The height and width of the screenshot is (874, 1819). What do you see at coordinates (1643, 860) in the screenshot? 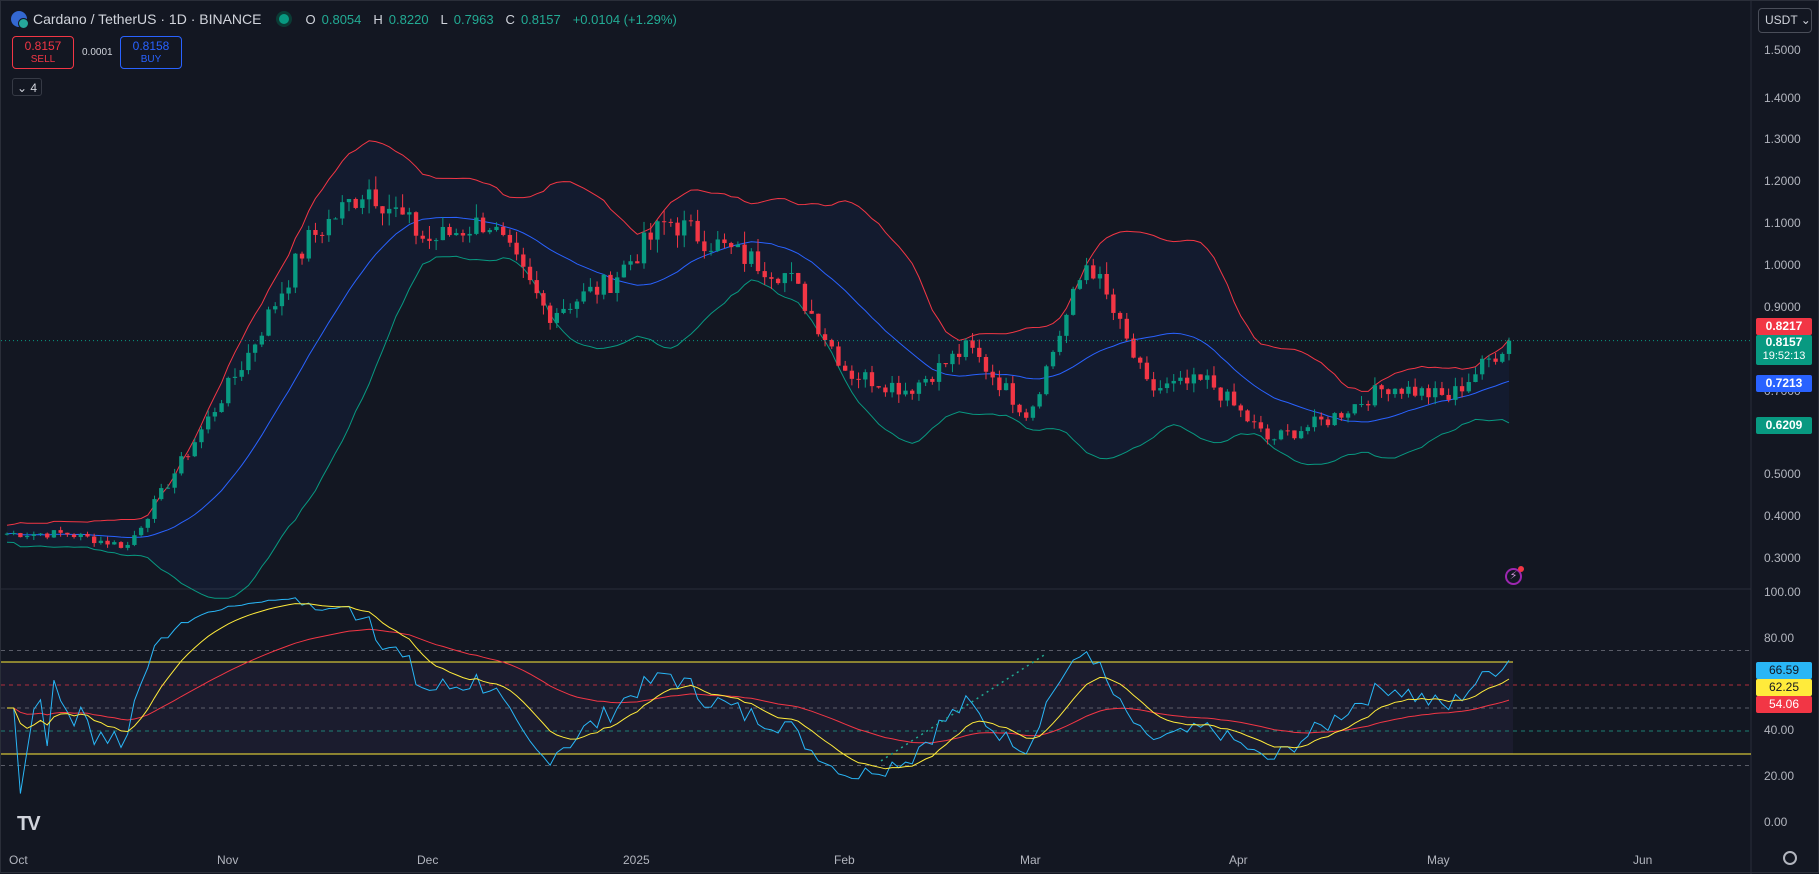
I see `time-tick-label: Jun` at bounding box center [1643, 860].